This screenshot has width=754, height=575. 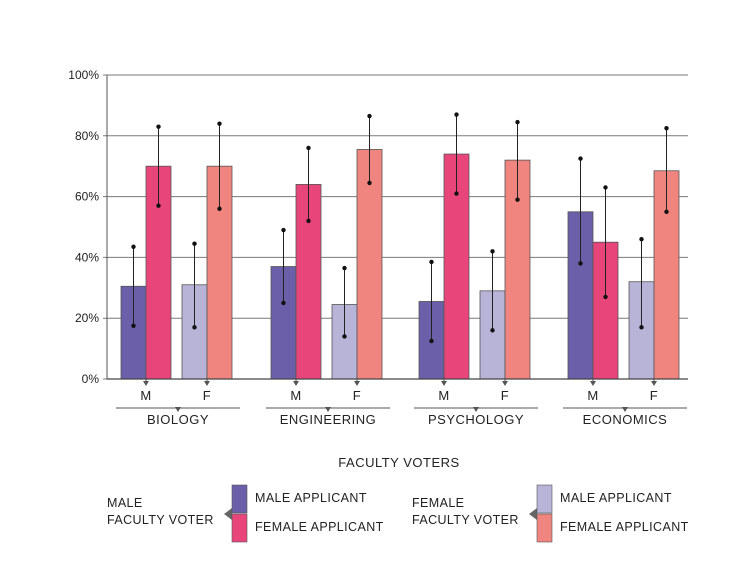 What do you see at coordinates (87, 136) in the screenshot?
I see `y-tick-label: 80%` at bounding box center [87, 136].